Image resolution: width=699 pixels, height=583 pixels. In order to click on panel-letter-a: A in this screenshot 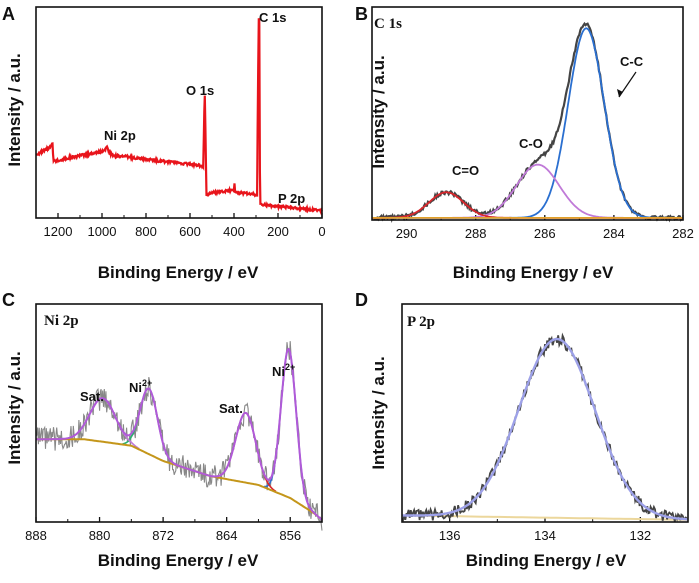, I will do `click(8, 14)`.